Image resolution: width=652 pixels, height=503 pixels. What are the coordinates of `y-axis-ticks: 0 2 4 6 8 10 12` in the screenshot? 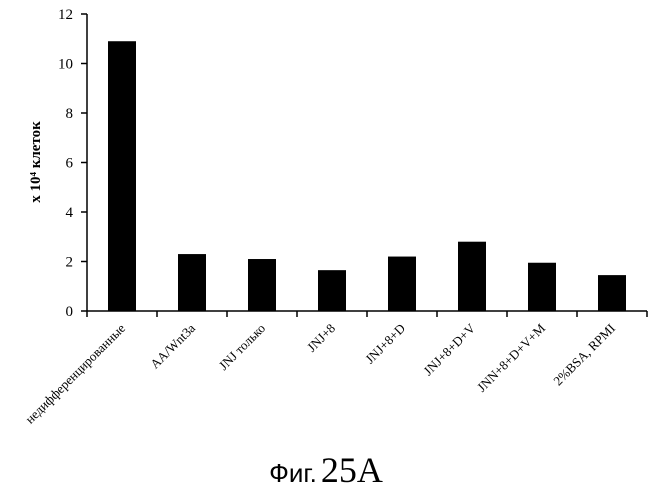 It's located at (72, 163).